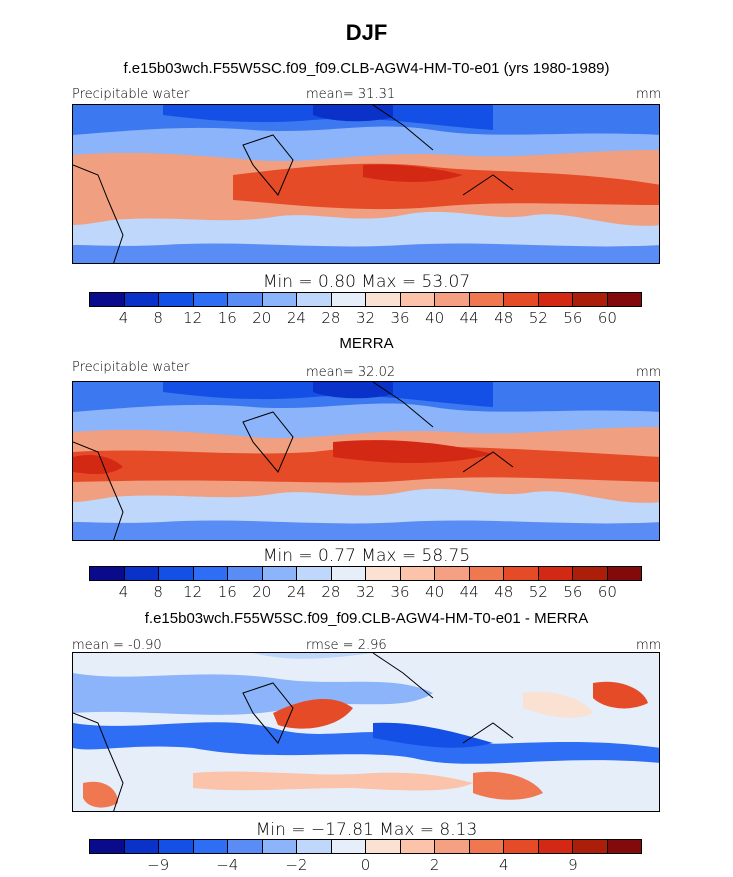 This screenshot has width=733, height=877. Describe the element at coordinates (296, 865) in the screenshot. I see `colorbar-tick-label: −2` at that location.